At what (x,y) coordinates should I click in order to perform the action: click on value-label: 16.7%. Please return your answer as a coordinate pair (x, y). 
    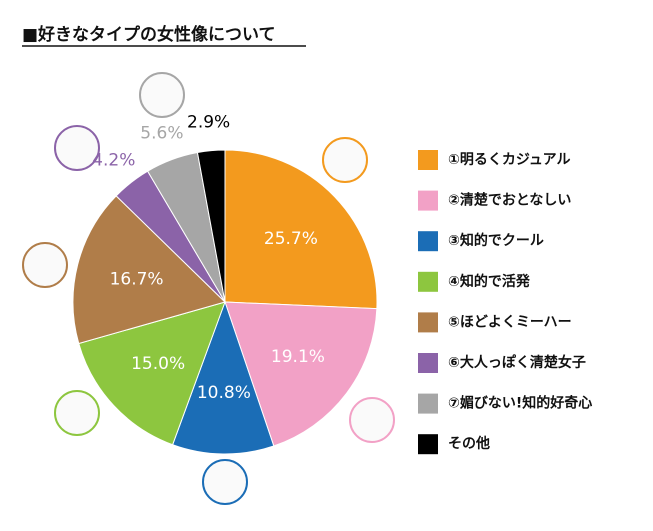
    Looking at the image, I should click on (137, 280).